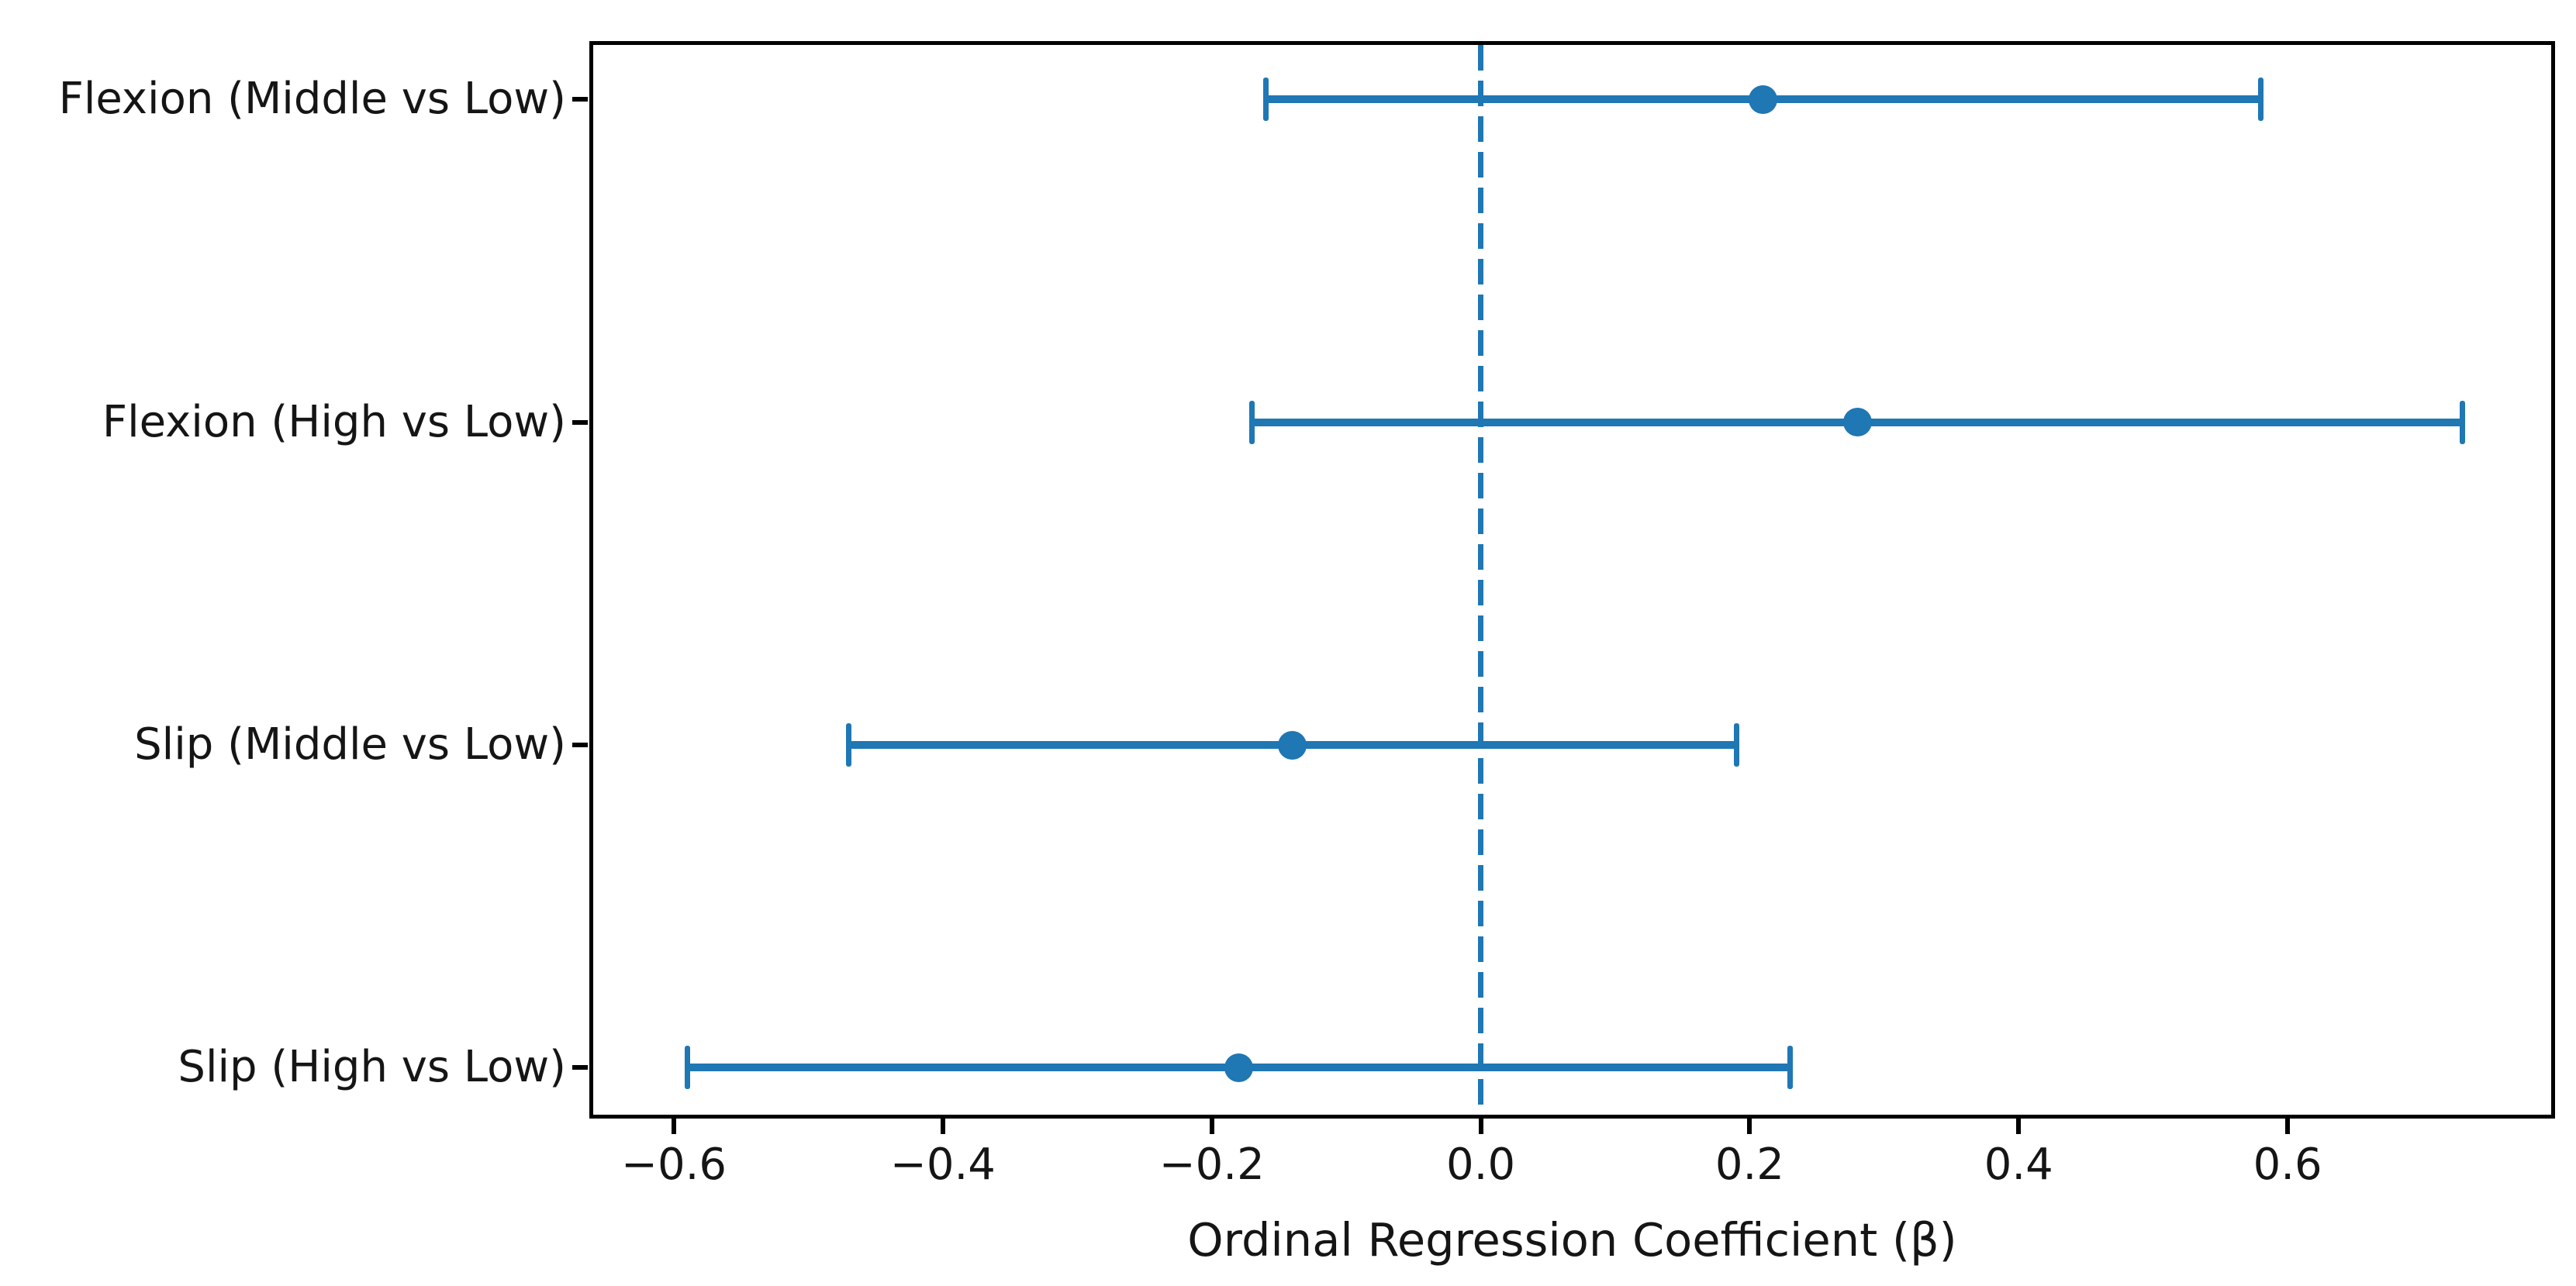 The image size is (2576, 1286). I want to click on x-axis-tick-label: 0.2, so click(1749, 1164).